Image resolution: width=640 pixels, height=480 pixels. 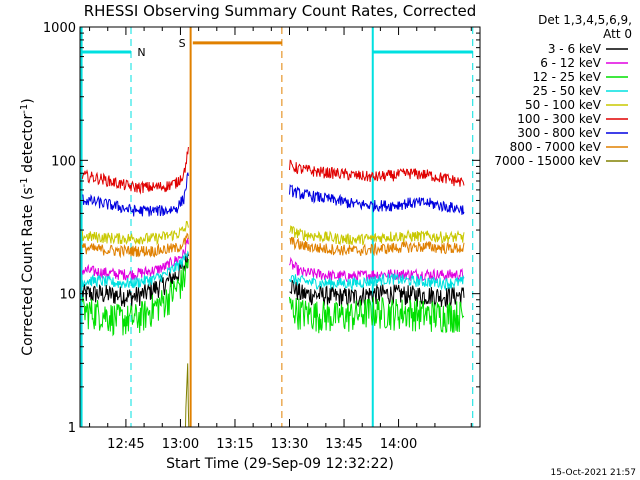 I want to click on legend-label-4: 50 - 100 keV, so click(x=563, y=105).